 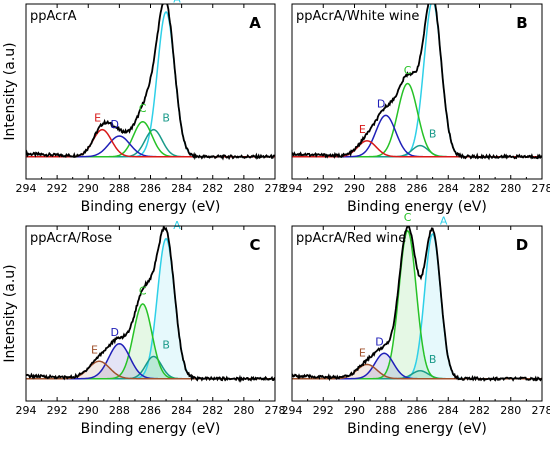 I want to click on sample-label: ppAcrA, so click(x=53, y=16).